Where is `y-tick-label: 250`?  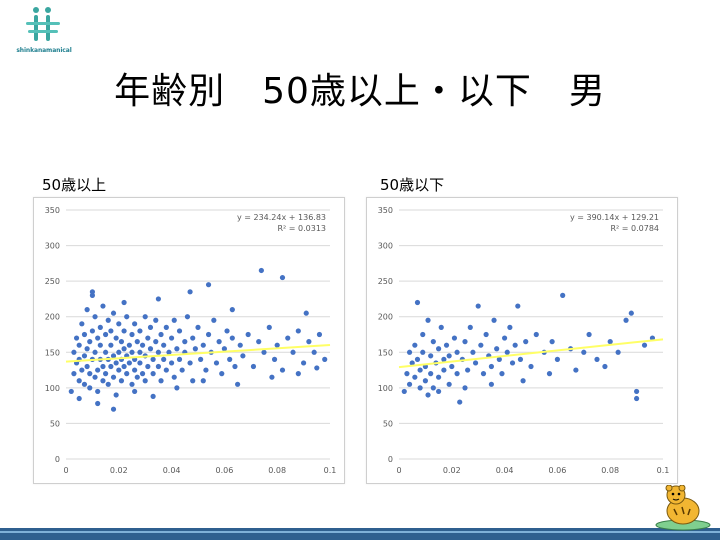 y-tick-label: 250 is located at coordinates (52, 281).